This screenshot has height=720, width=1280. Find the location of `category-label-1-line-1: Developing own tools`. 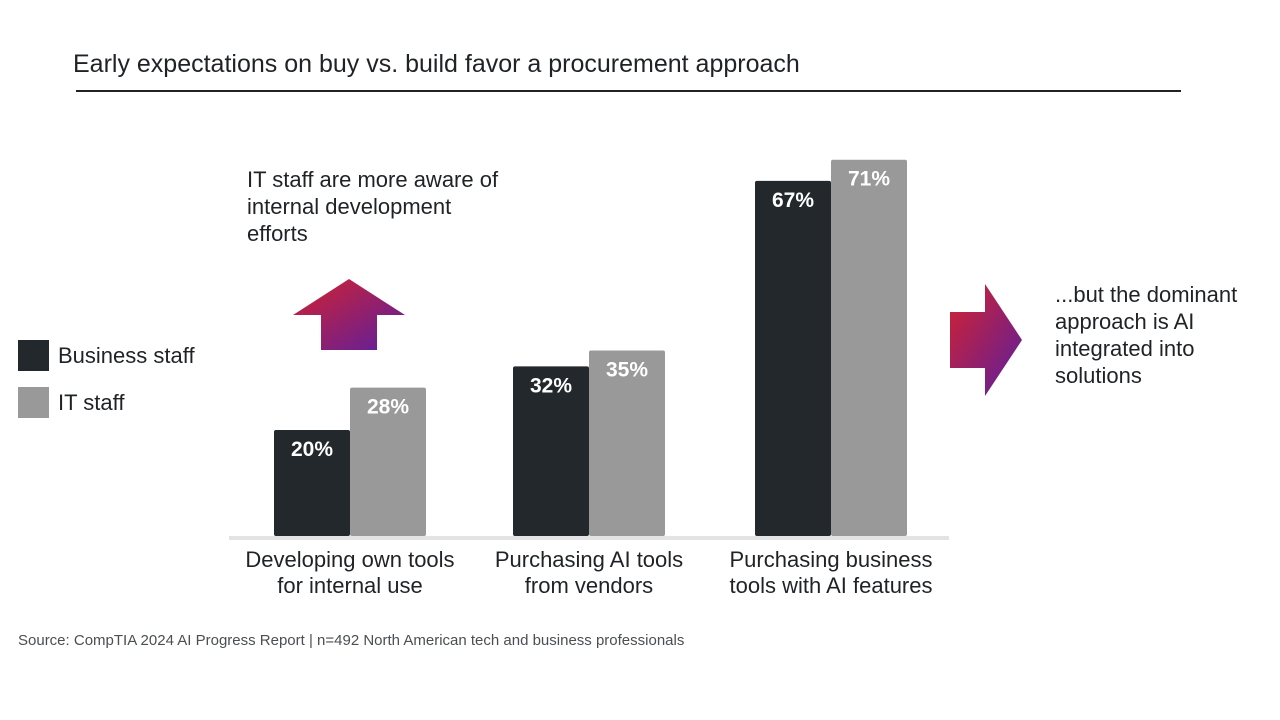

category-label-1-line-1: Developing own tools is located at coordinates (349, 559).